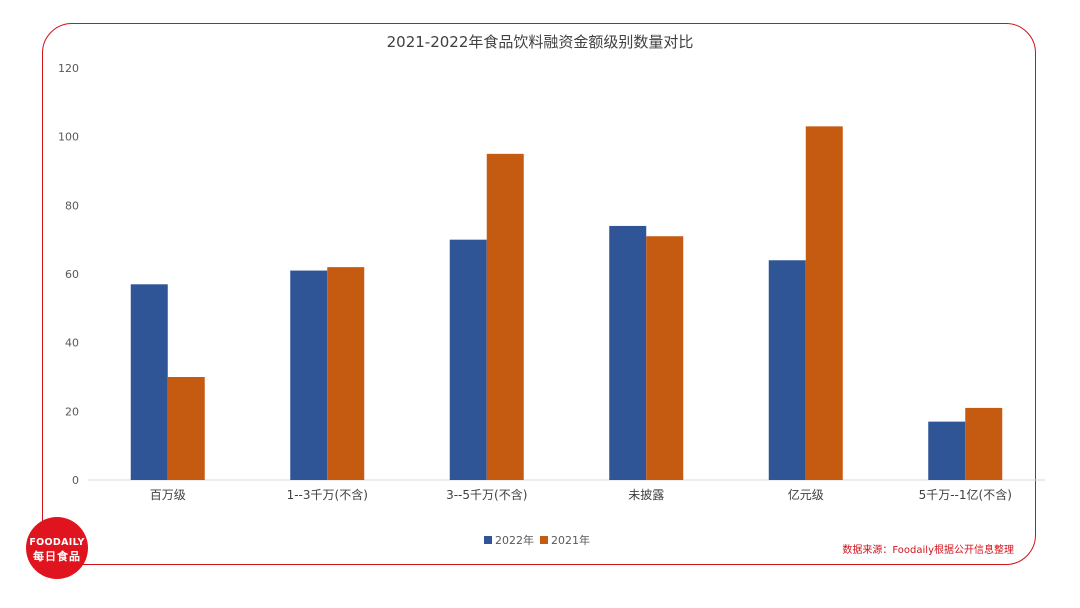 The height and width of the screenshot is (608, 1080). What do you see at coordinates (68, 68) in the screenshot?
I see `y-tick-label: 120` at bounding box center [68, 68].